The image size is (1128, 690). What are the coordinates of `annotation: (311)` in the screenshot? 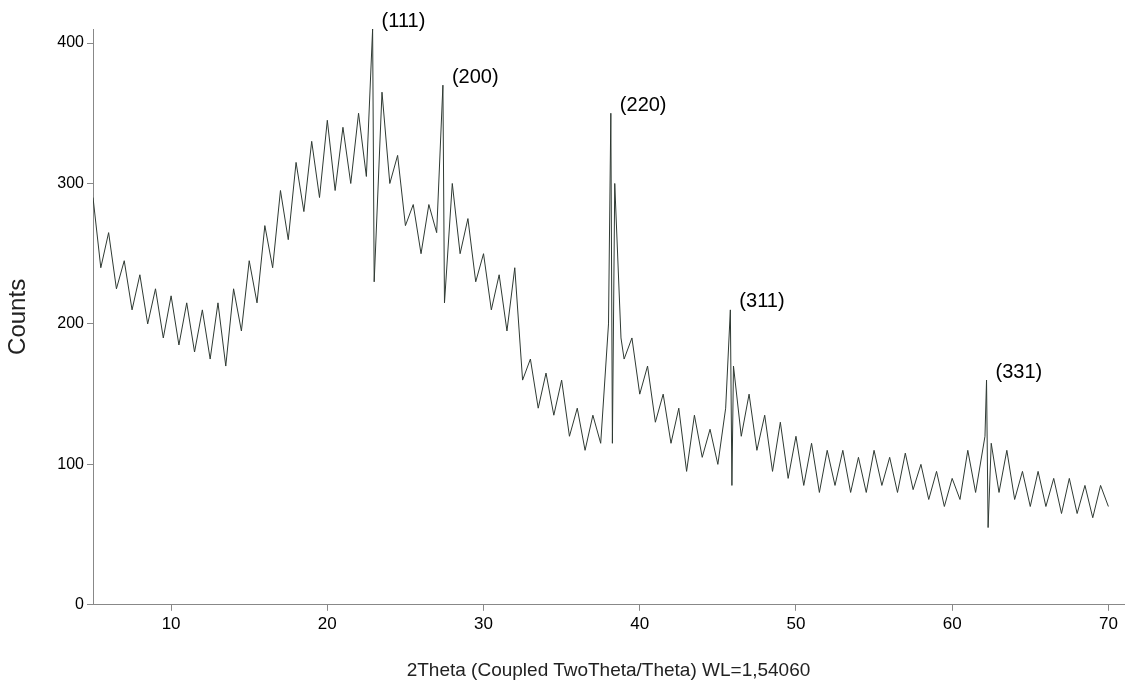 It's located at (762, 300).